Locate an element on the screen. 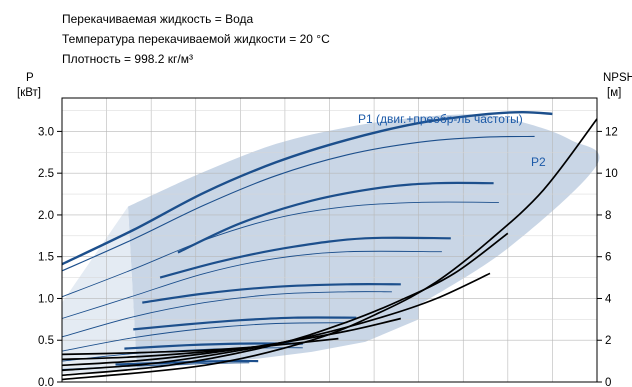 The image size is (632, 387). chart-title-line-1: Перекачиваемая жидкость = Вода is located at coordinates (158, 19).